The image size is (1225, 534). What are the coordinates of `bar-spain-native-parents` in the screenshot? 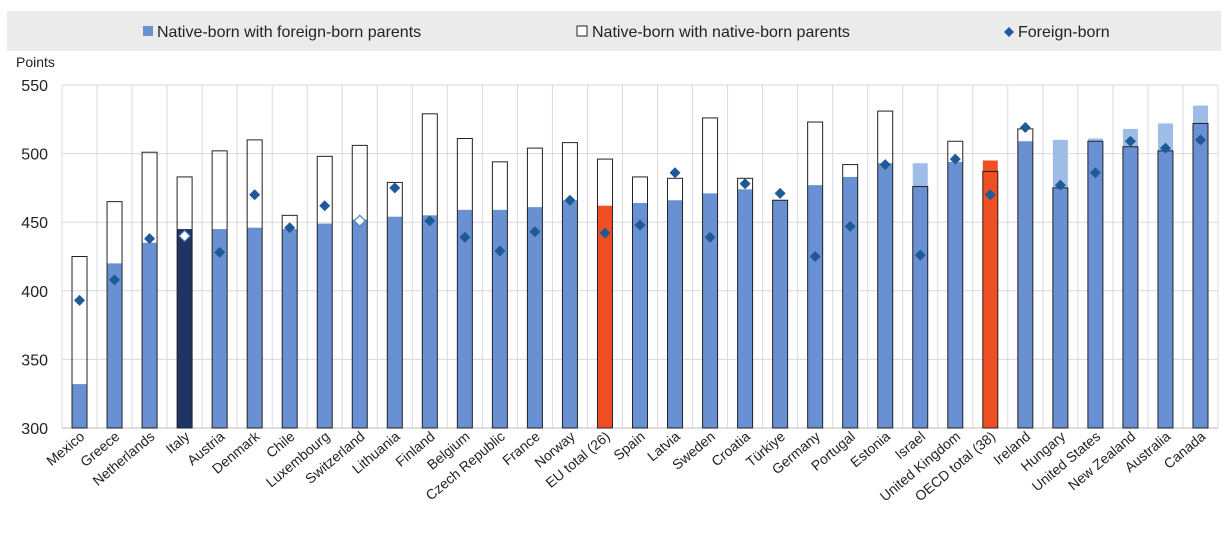 It's located at (640, 302).